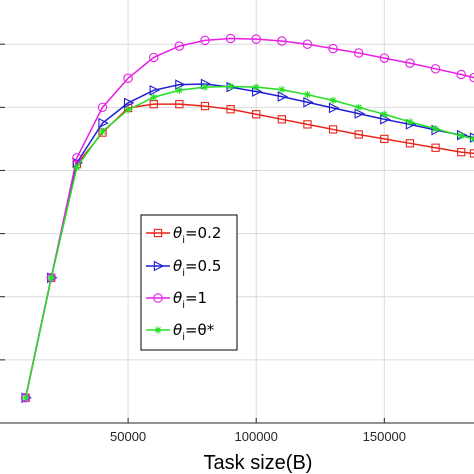 The width and height of the screenshot is (474, 474). I want to click on legend-item-3: θi=1, so click(176, 300).